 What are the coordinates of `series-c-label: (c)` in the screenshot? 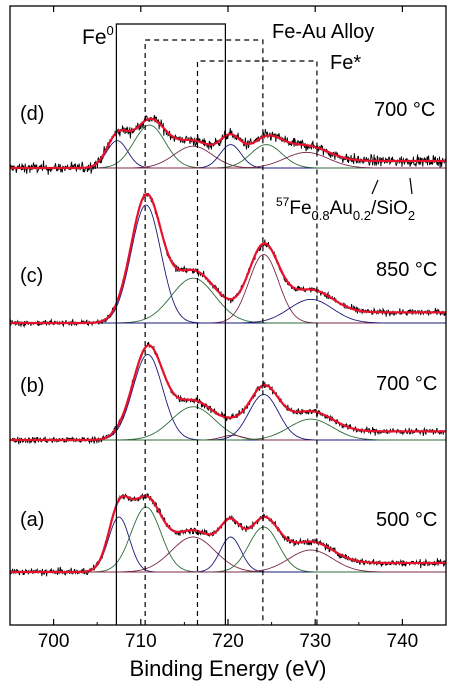 It's located at (31, 276).